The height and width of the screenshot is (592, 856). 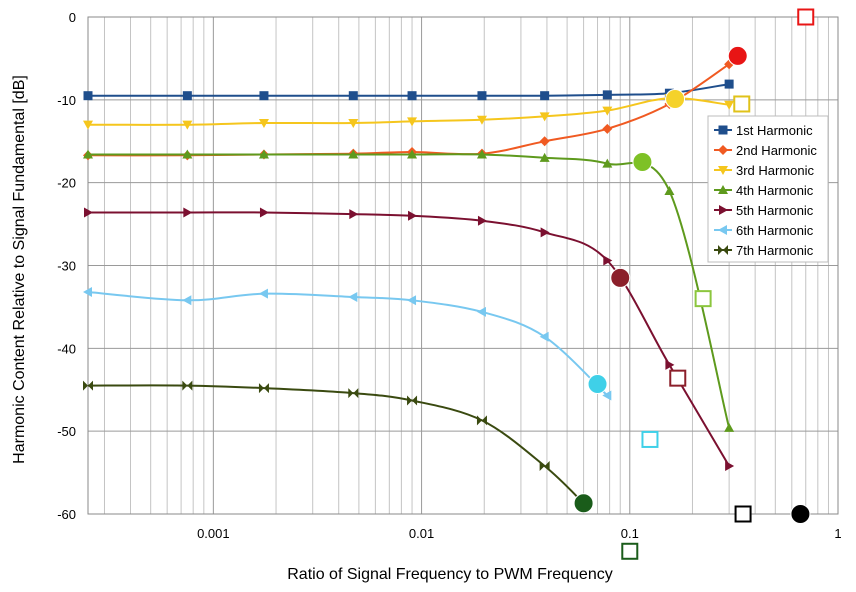 I want to click on legend-item: 3rd Harmonic, so click(x=764, y=170).